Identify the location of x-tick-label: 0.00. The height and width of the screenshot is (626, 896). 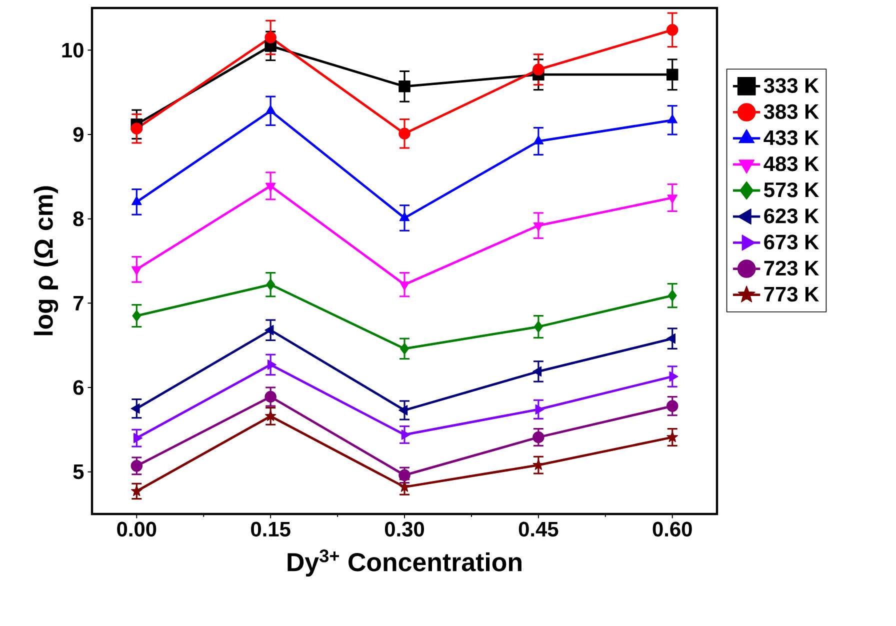
(136, 529).